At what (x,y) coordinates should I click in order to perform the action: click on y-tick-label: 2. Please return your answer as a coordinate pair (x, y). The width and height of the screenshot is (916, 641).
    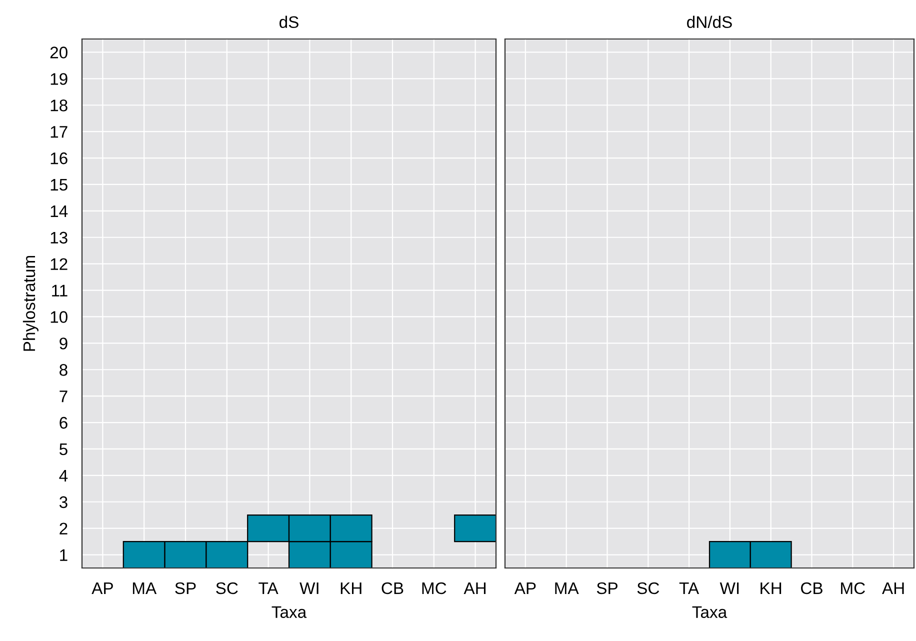
    Looking at the image, I should click on (64, 528).